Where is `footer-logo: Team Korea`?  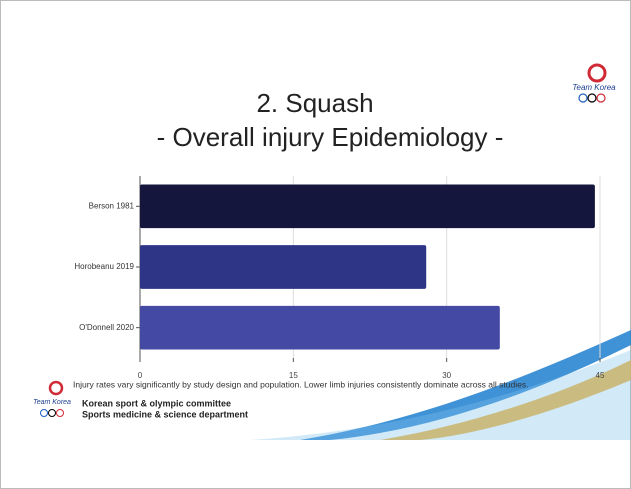
footer-logo: Team Korea is located at coordinates (52, 398).